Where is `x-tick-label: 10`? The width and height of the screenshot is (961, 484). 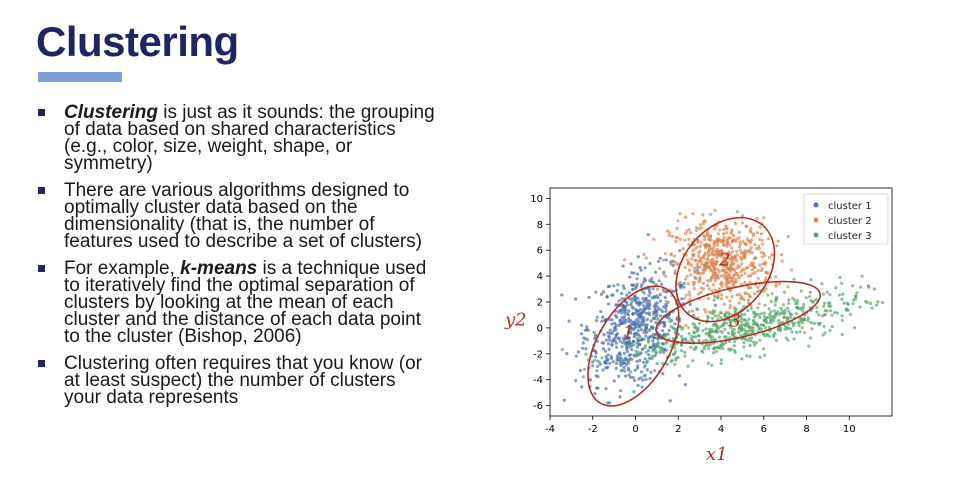 x-tick-label: 10 is located at coordinates (849, 429).